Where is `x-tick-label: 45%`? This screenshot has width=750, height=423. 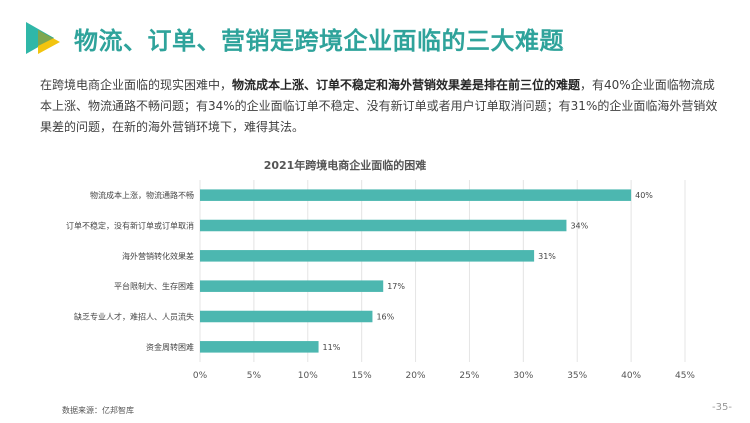
x-tick-label: 45% is located at coordinates (685, 376).